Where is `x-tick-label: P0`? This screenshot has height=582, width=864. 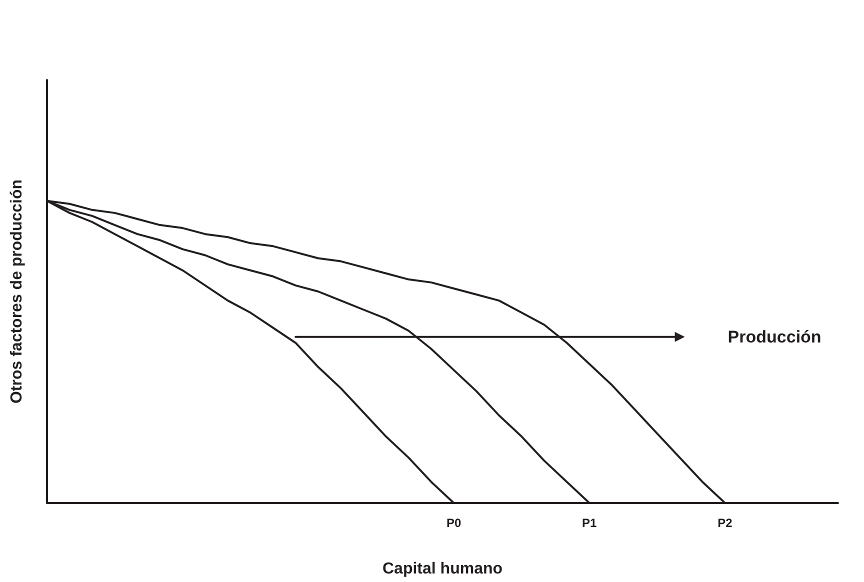
x-tick-label: P0 is located at coordinates (454, 523).